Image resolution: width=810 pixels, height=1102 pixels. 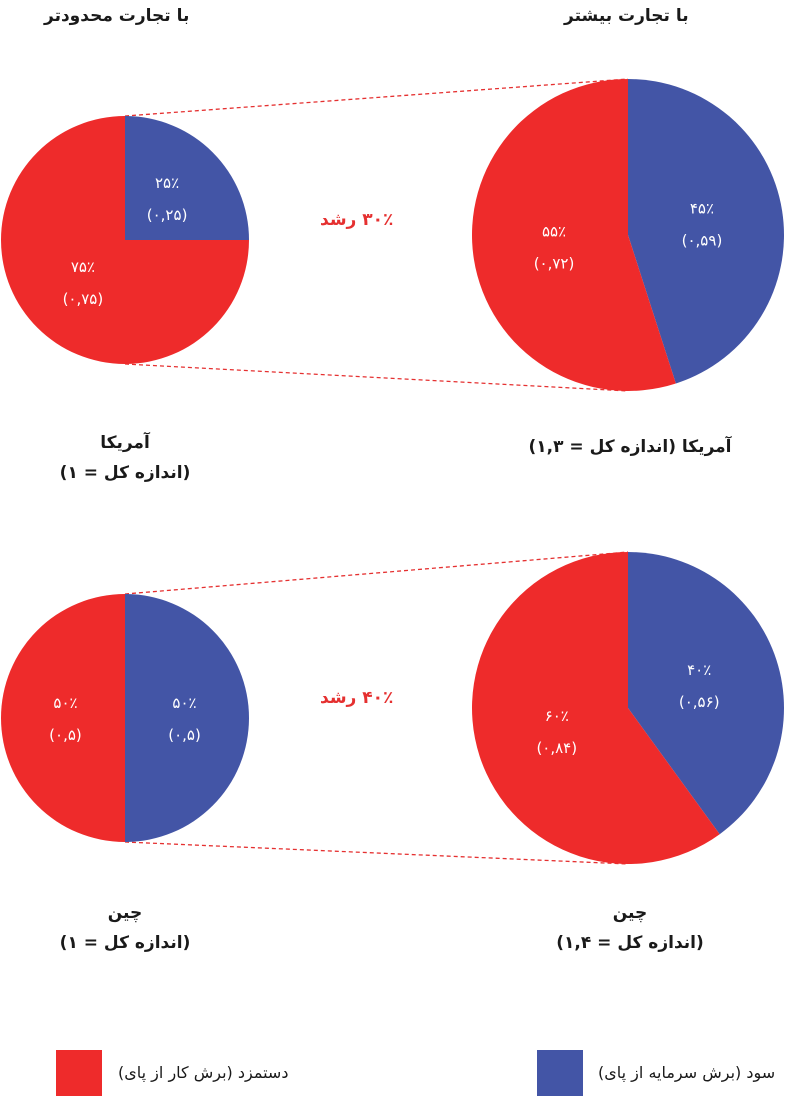 I want to click on legend-label-wages: دستمزد (برش کار از پای), so click(x=203, y=1072).